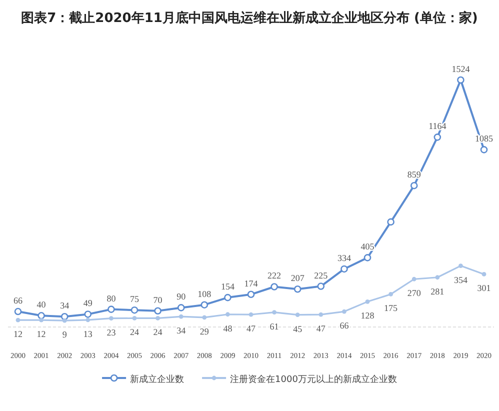 This screenshot has height=411, width=499. What do you see at coordinates (344, 257) in the screenshot?
I see `data-label: 334` at bounding box center [344, 257].